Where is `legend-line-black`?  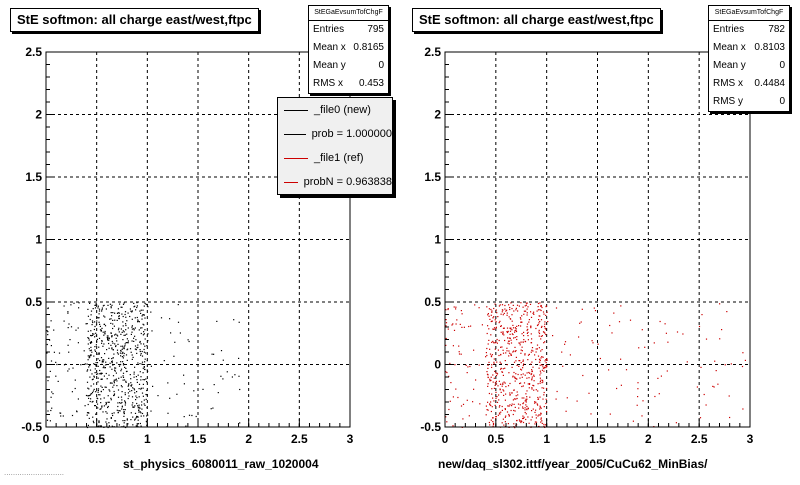
legend-line-black is located at coordinates (295, 134).